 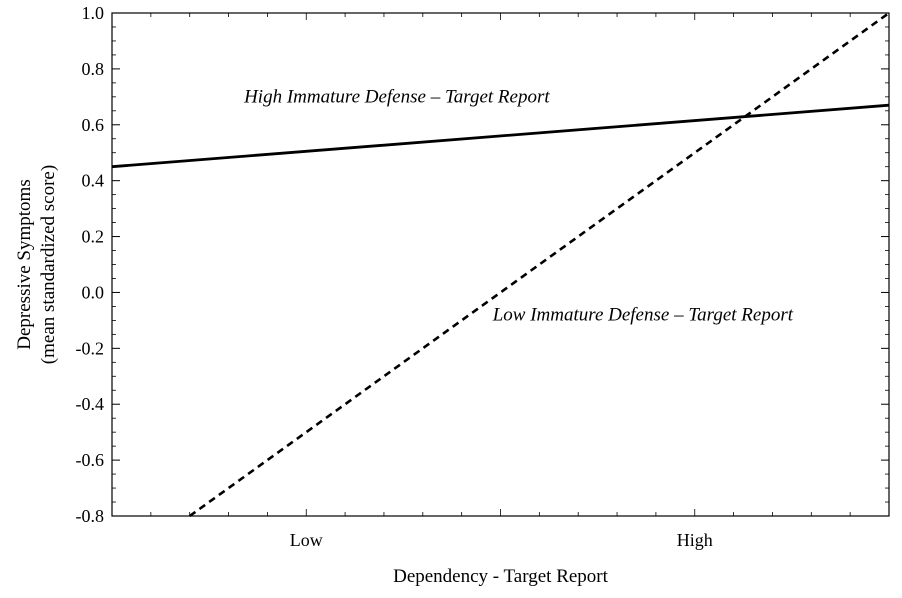 I want to click on y-tick-label: -0.8, so click(x=90, y=516).